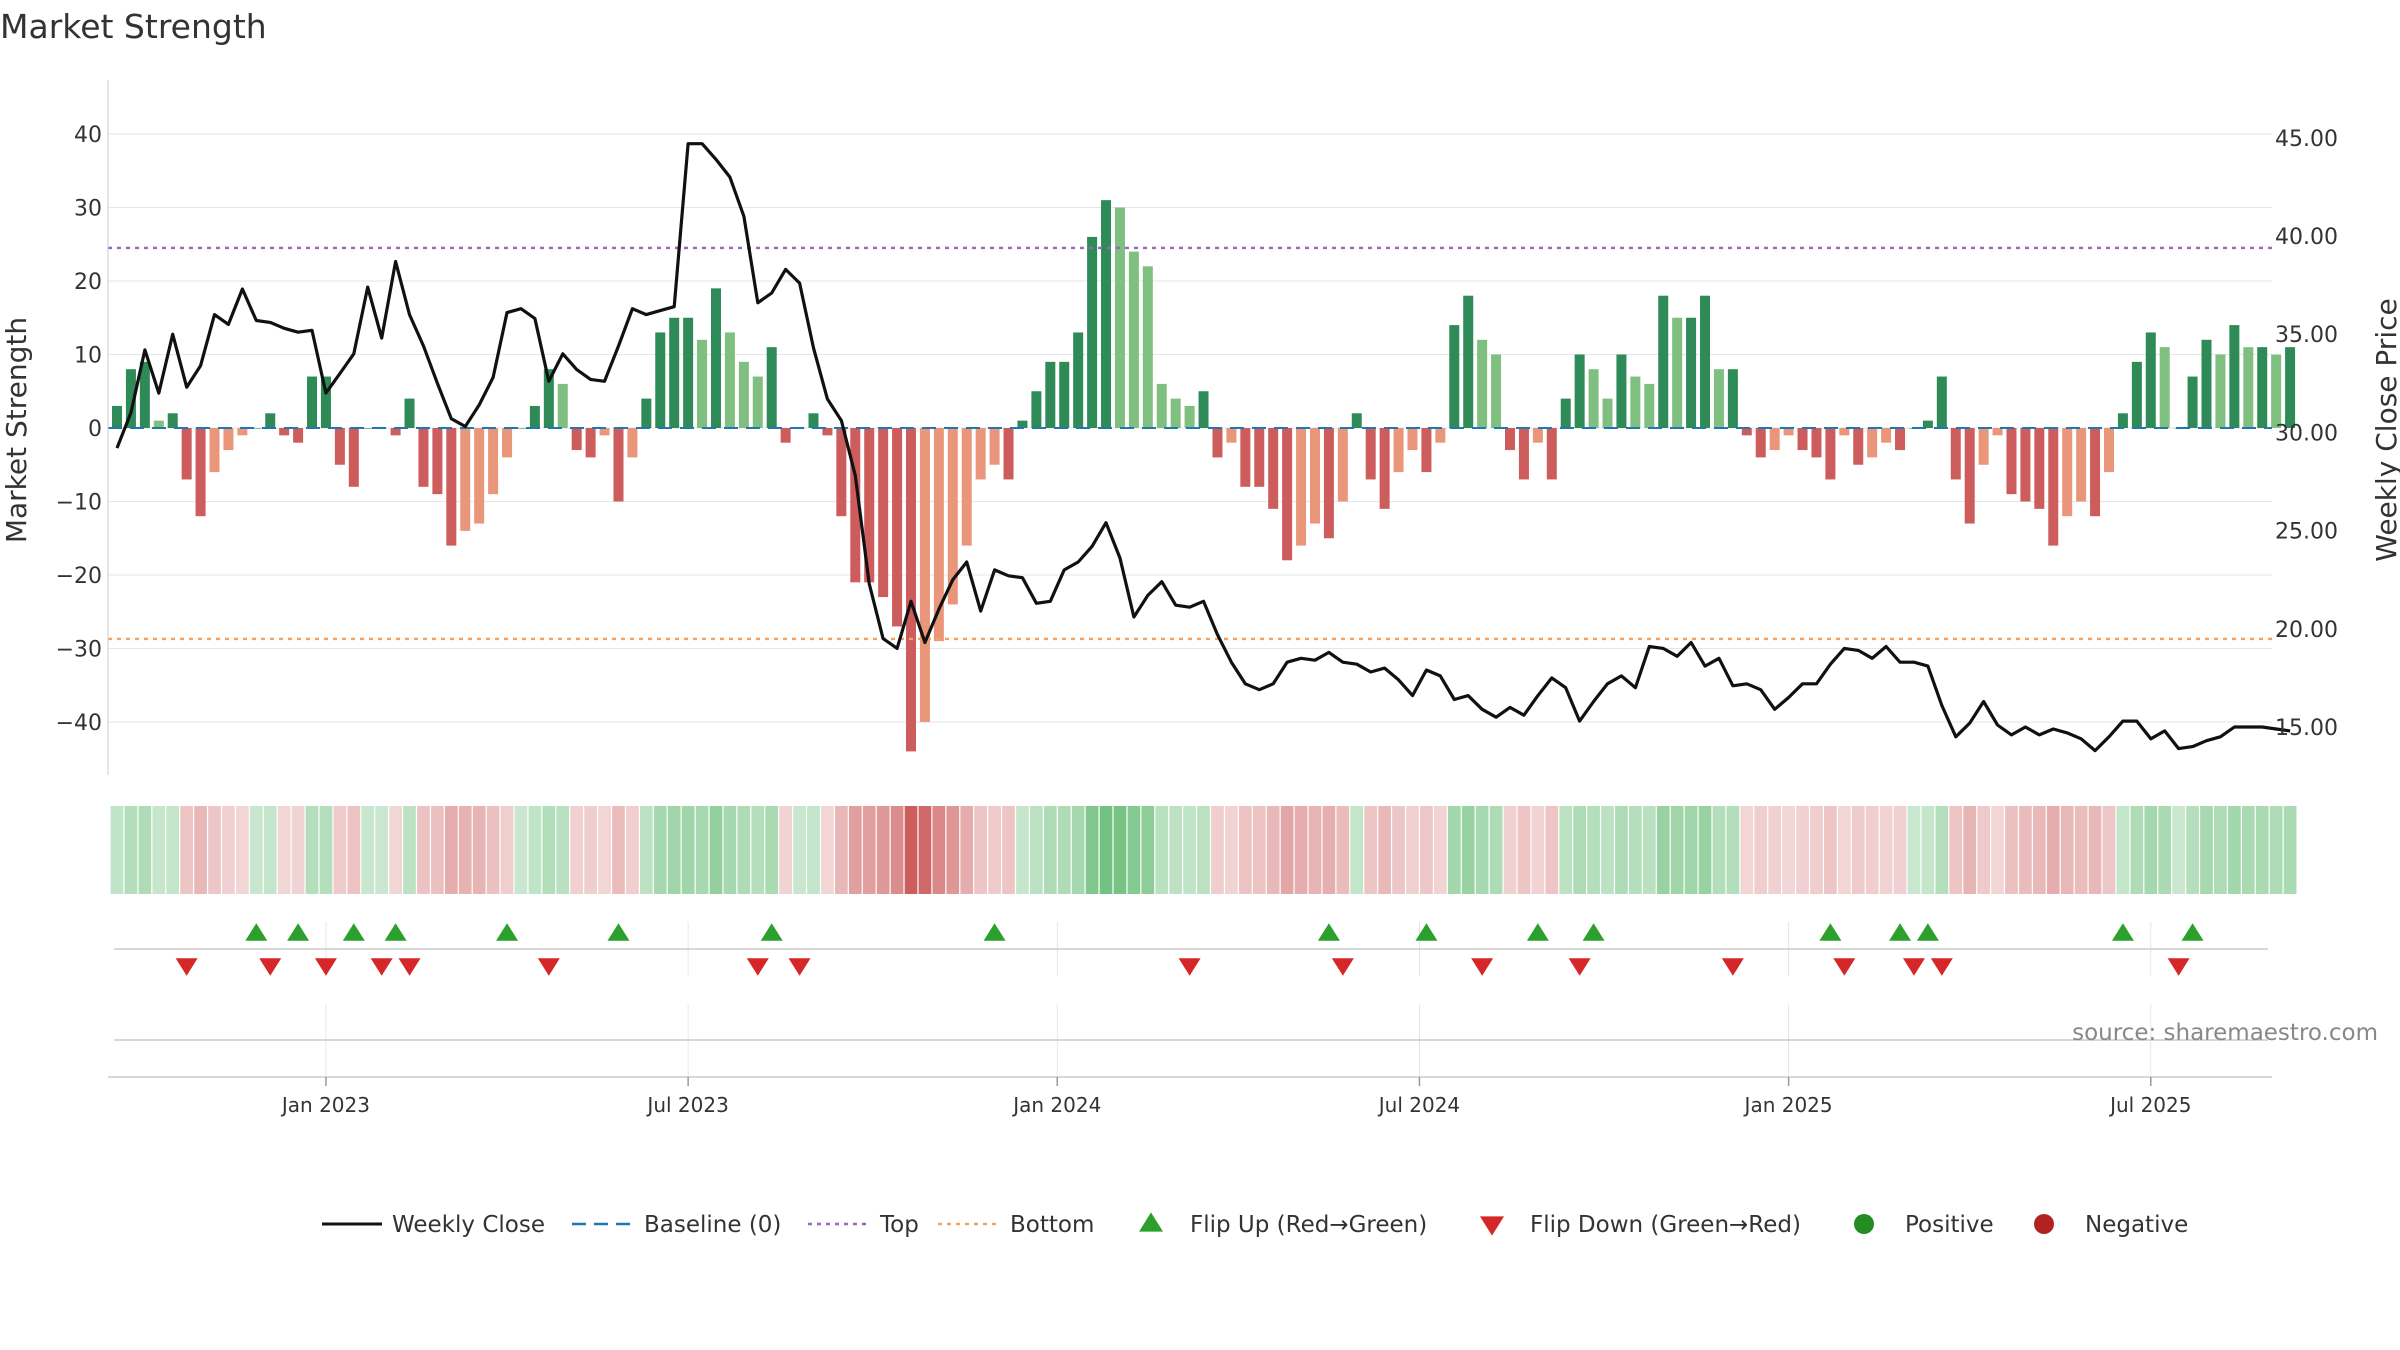  What do you see at coordinates (79, 576) in the screenshot?
I see `y-left-tick-label: −20` at bounding box center [79, 576].